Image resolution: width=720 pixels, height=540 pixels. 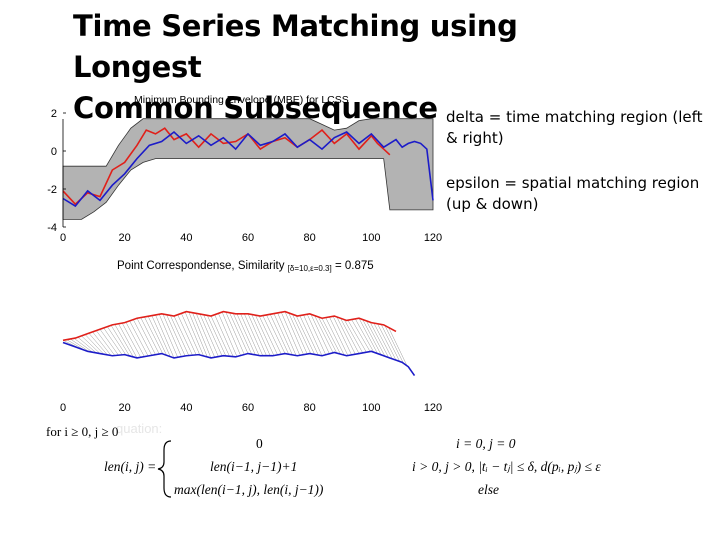 I want to click on equation-condition: for i ≥ 0, j ≥ 0, so click(x=82, y=431).